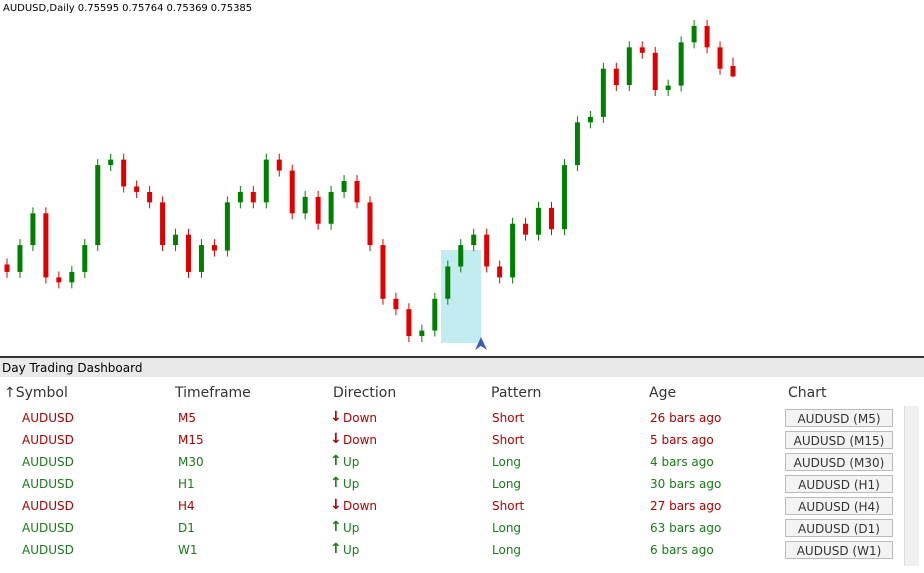  I want to click on column-header: Age, so click(663, 393).